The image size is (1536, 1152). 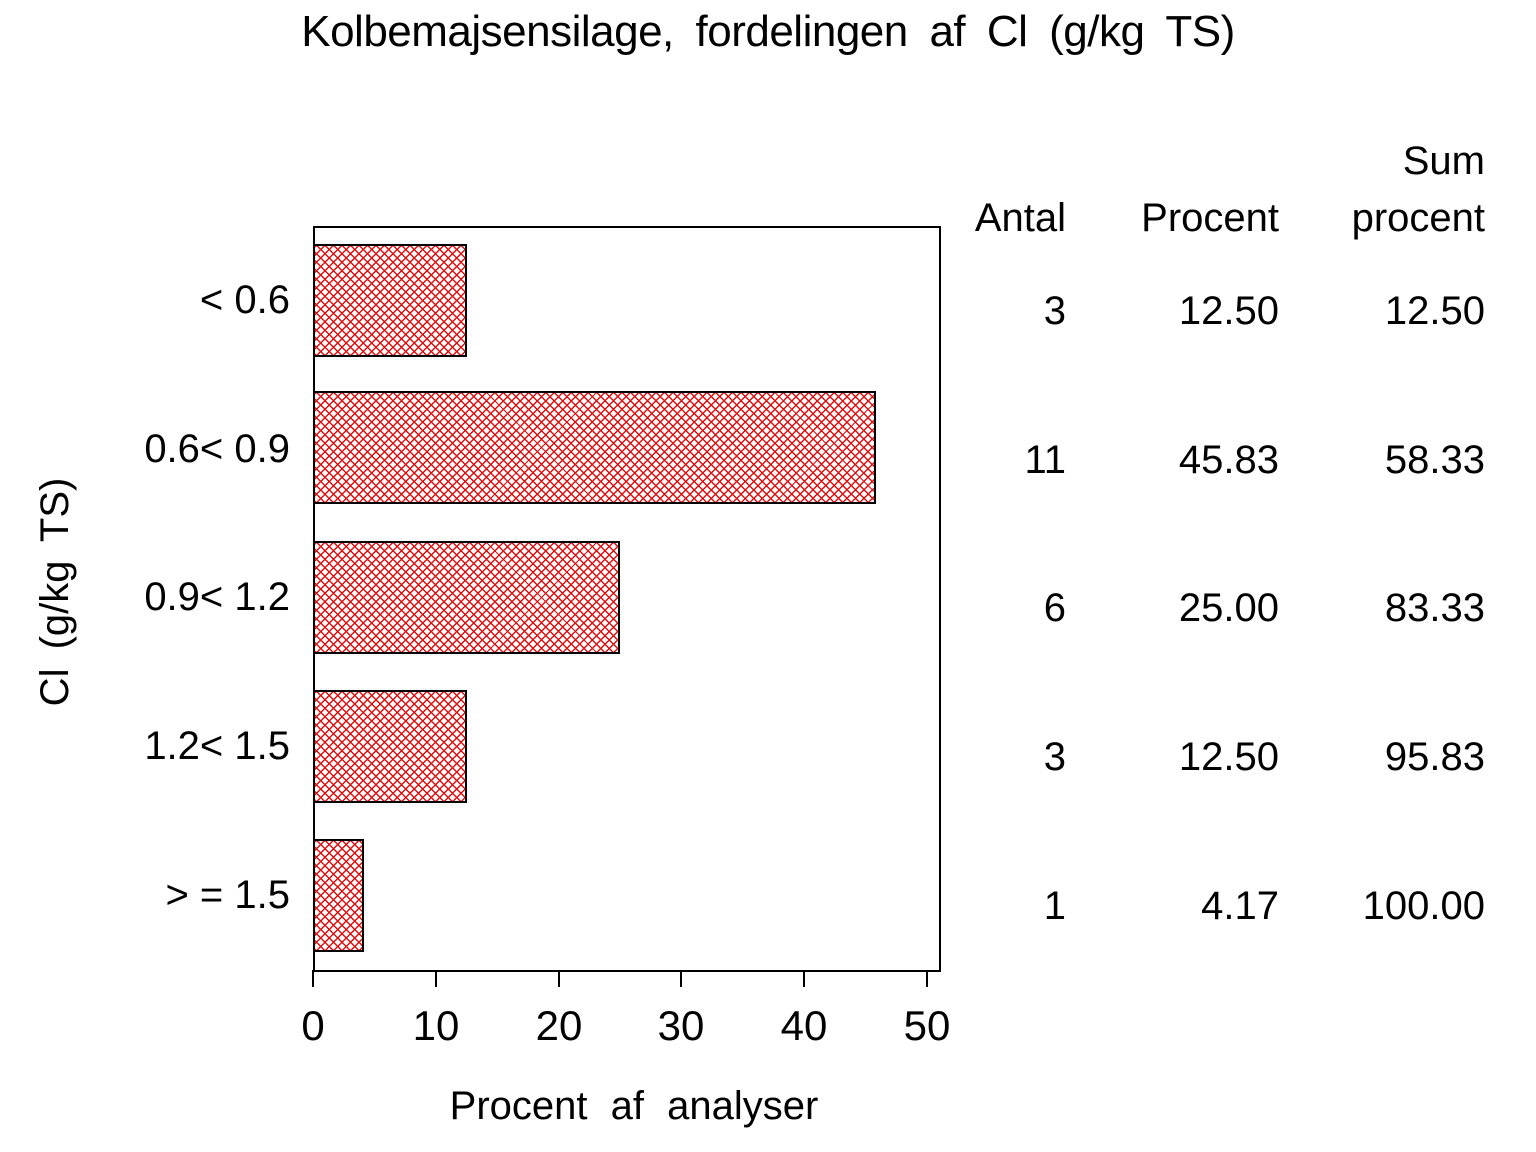 I want to click on table-cell-procent: 4.17, so click(x=1240, y=906).